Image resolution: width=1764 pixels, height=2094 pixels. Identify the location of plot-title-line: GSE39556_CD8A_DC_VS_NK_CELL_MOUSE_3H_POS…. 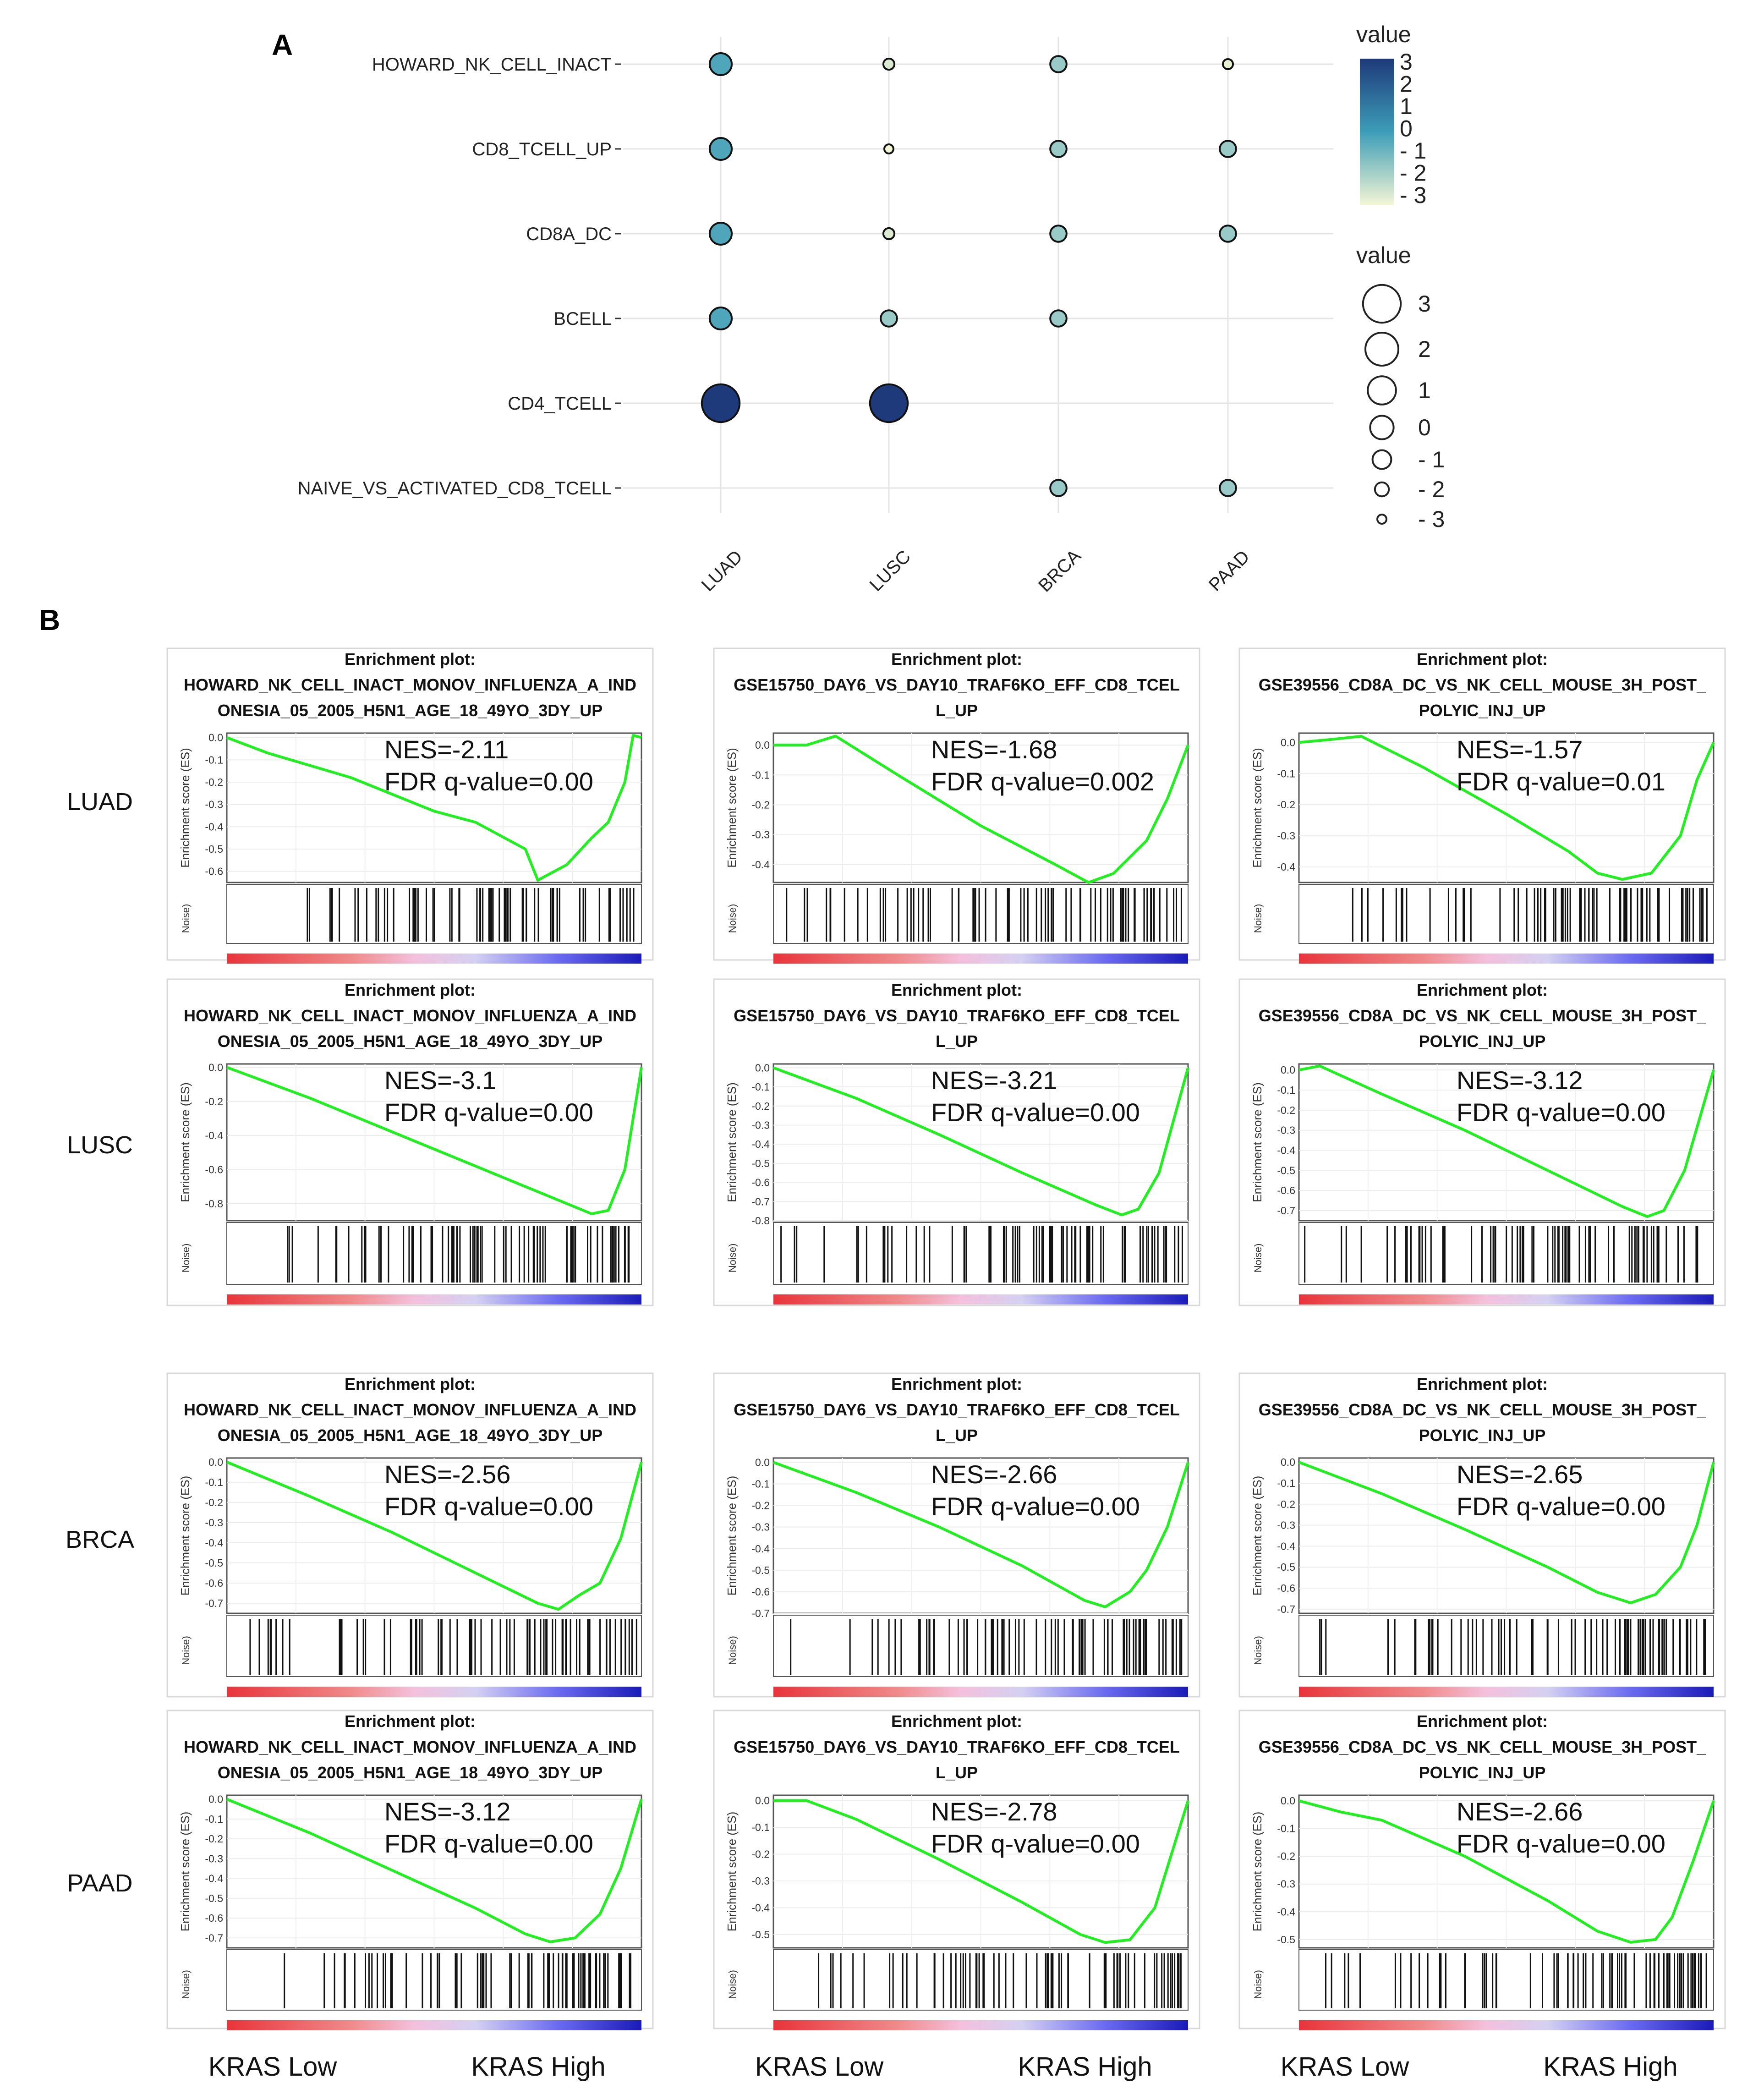
(1482, 1015).